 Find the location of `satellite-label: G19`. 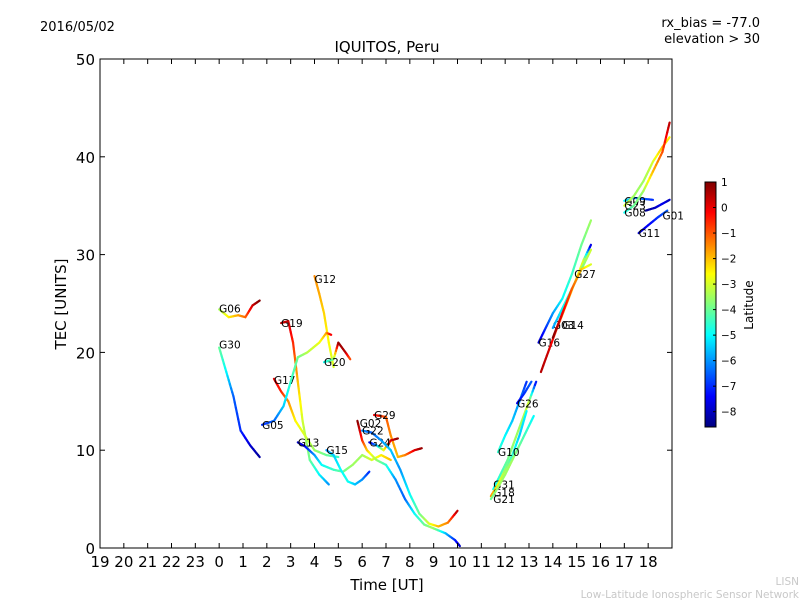

satellite-label: G19 is located at coordinates (292, 324).